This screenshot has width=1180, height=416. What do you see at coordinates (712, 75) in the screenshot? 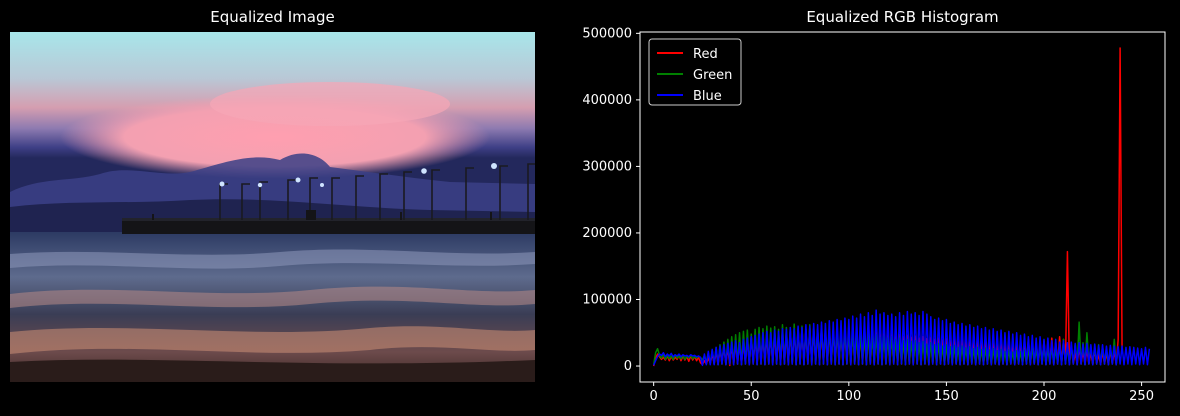
I see `legend-label-green: Green` at bounding box center [712, 75].